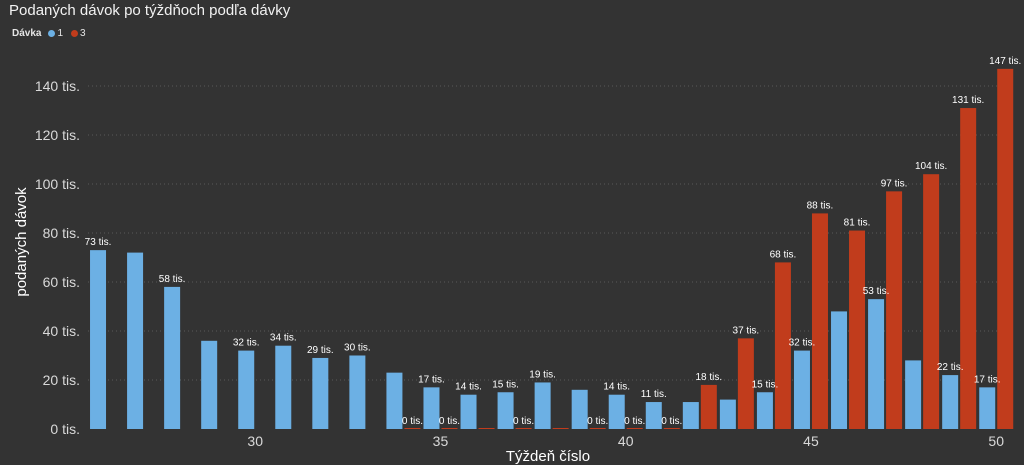 The width and height of the screenshot is (1024, 465). I want to click on data-label: 88 tis., so click(820, 205).